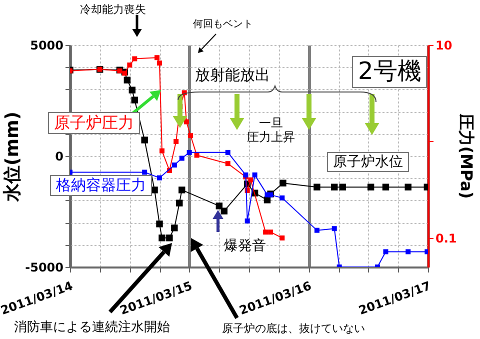  Describe the element at coordinates (59, 157) in the screenshot. I see `y-tick-label: 0` at that location.